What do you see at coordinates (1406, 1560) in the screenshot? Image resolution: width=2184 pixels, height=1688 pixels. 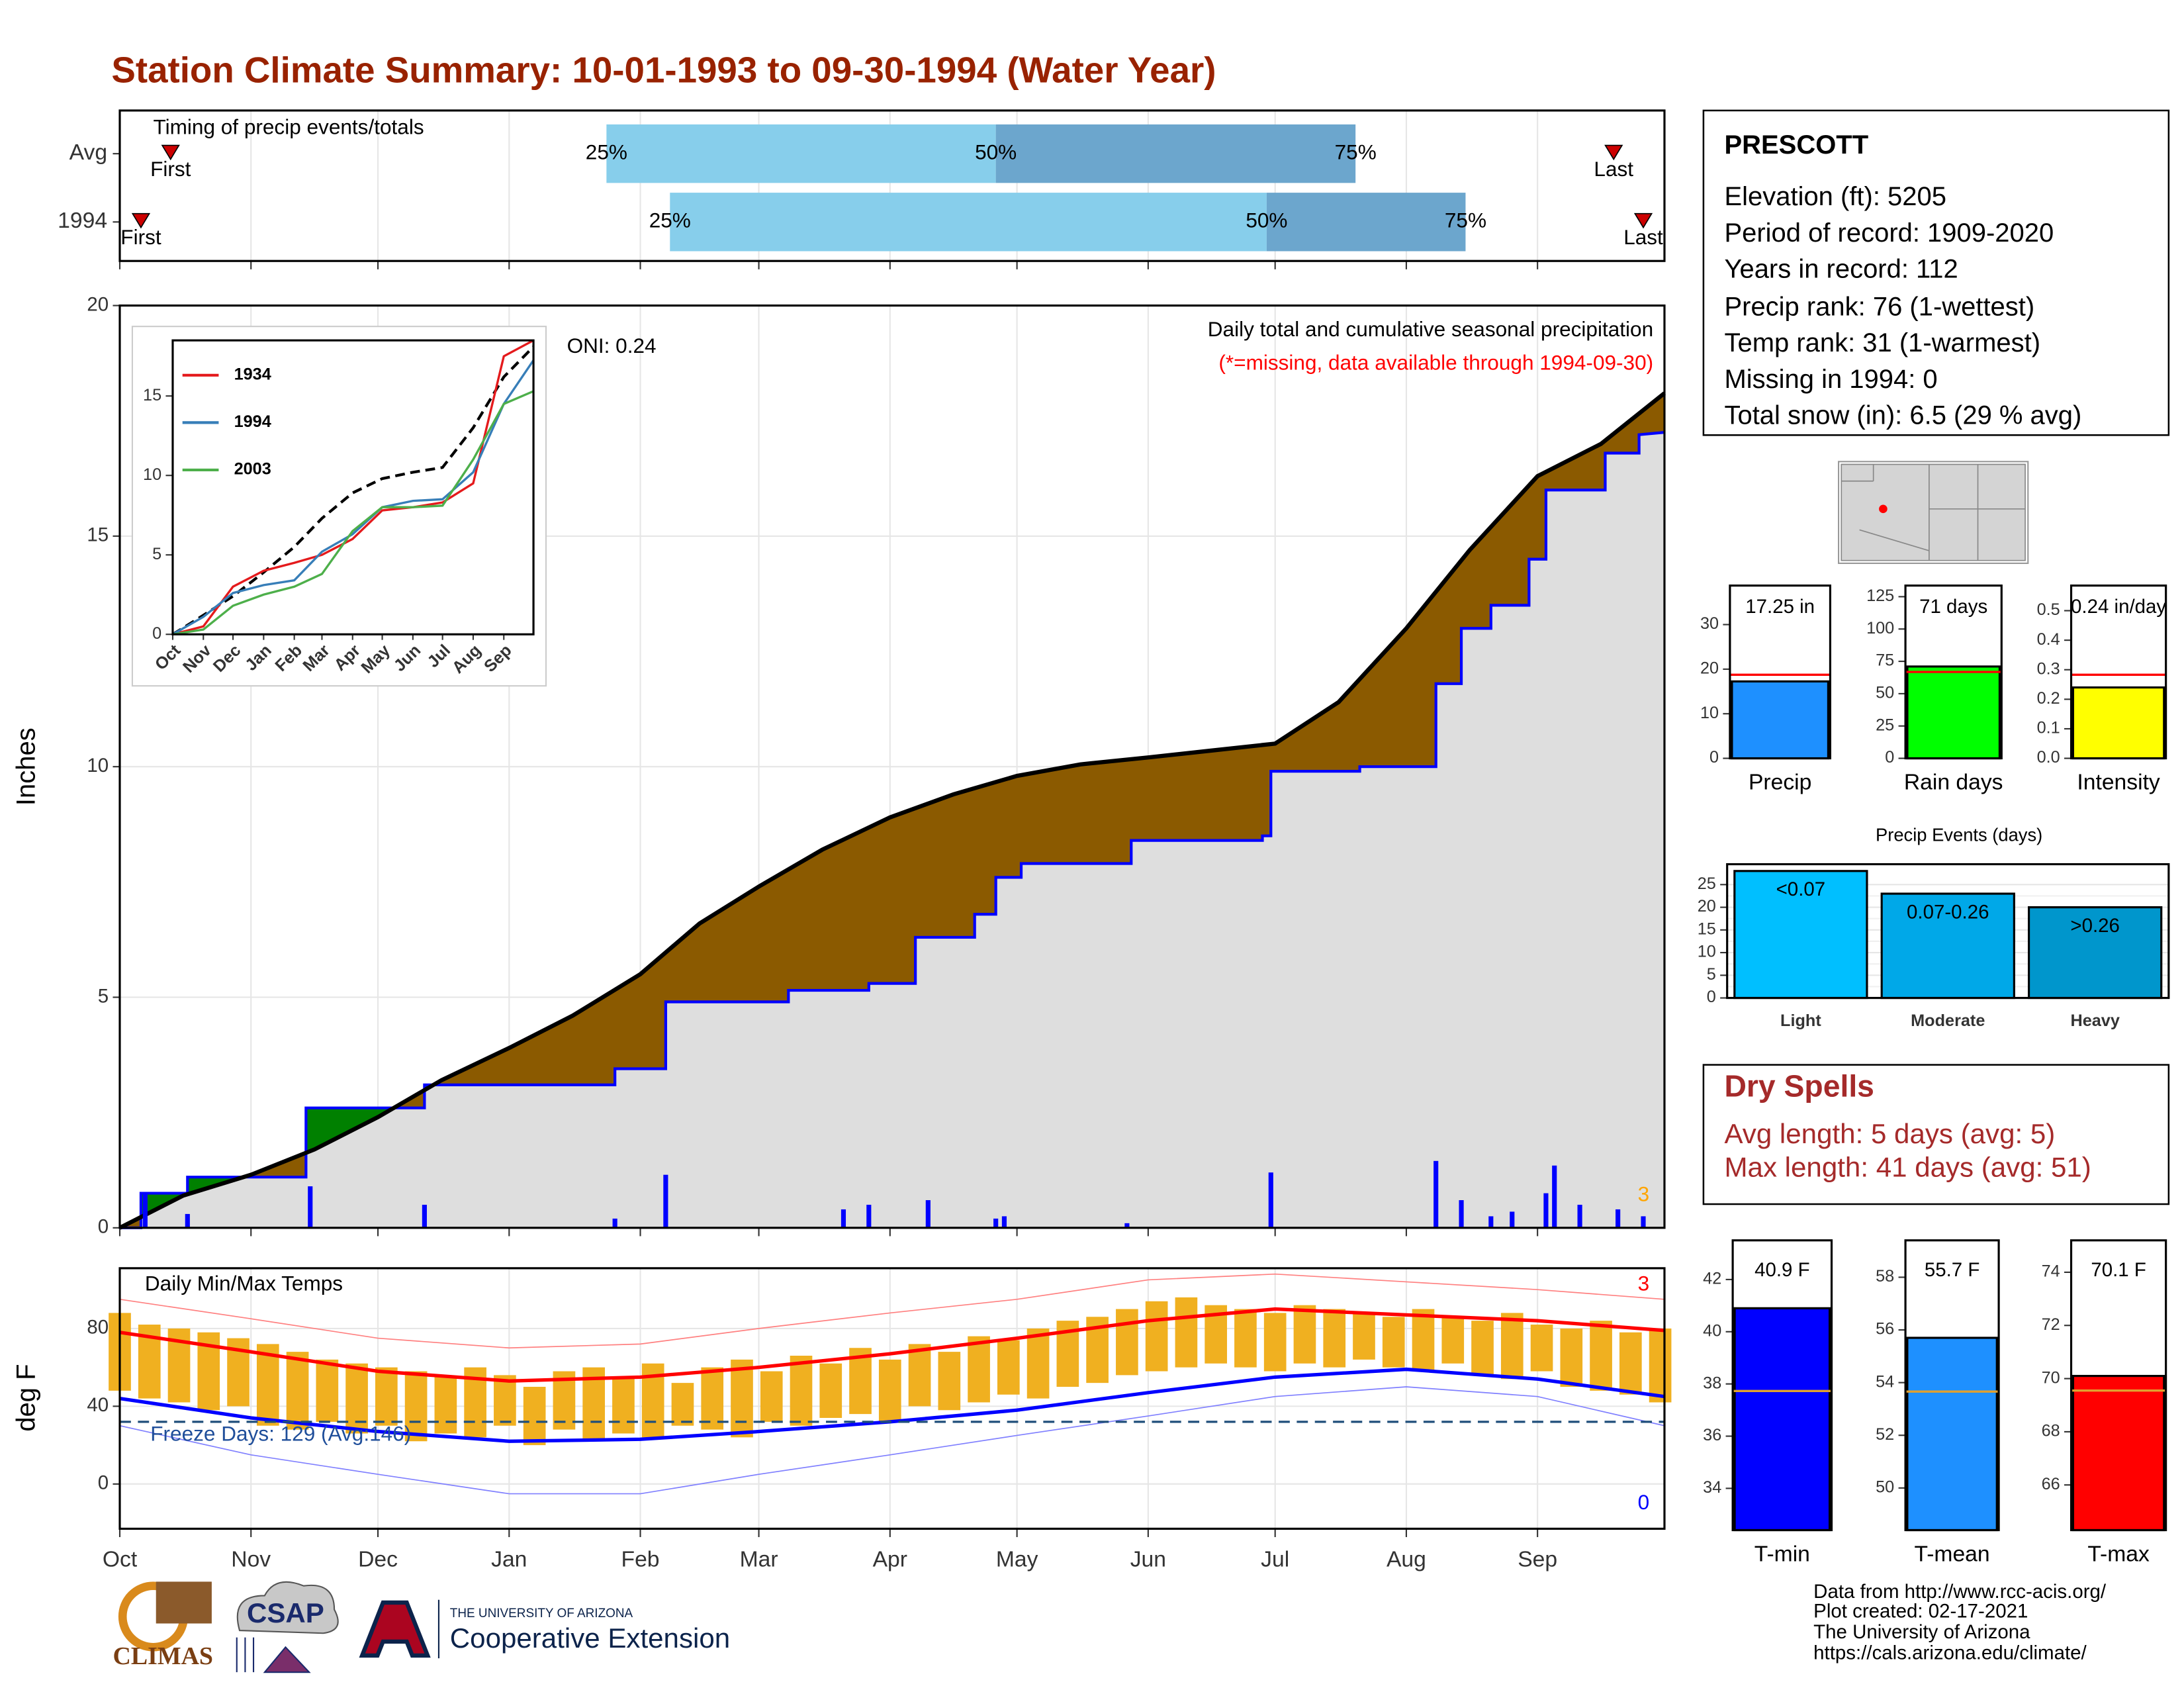 I see `x-tick-label: Aug` at bounding box center [1406, 1560].